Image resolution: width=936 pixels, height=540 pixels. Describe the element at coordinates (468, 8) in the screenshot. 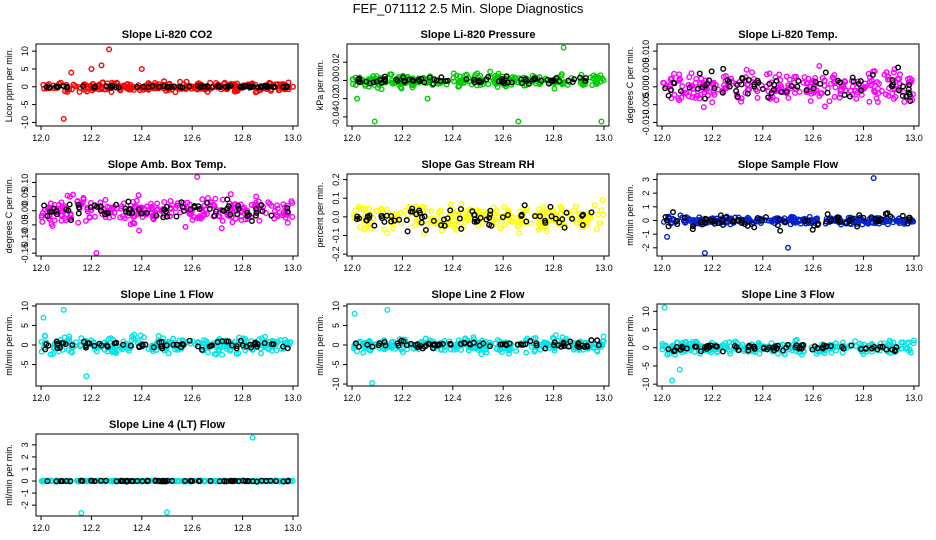

I see `figure-title: FEF_071112 2.5 Min. Slope Diagnostics` at that location.